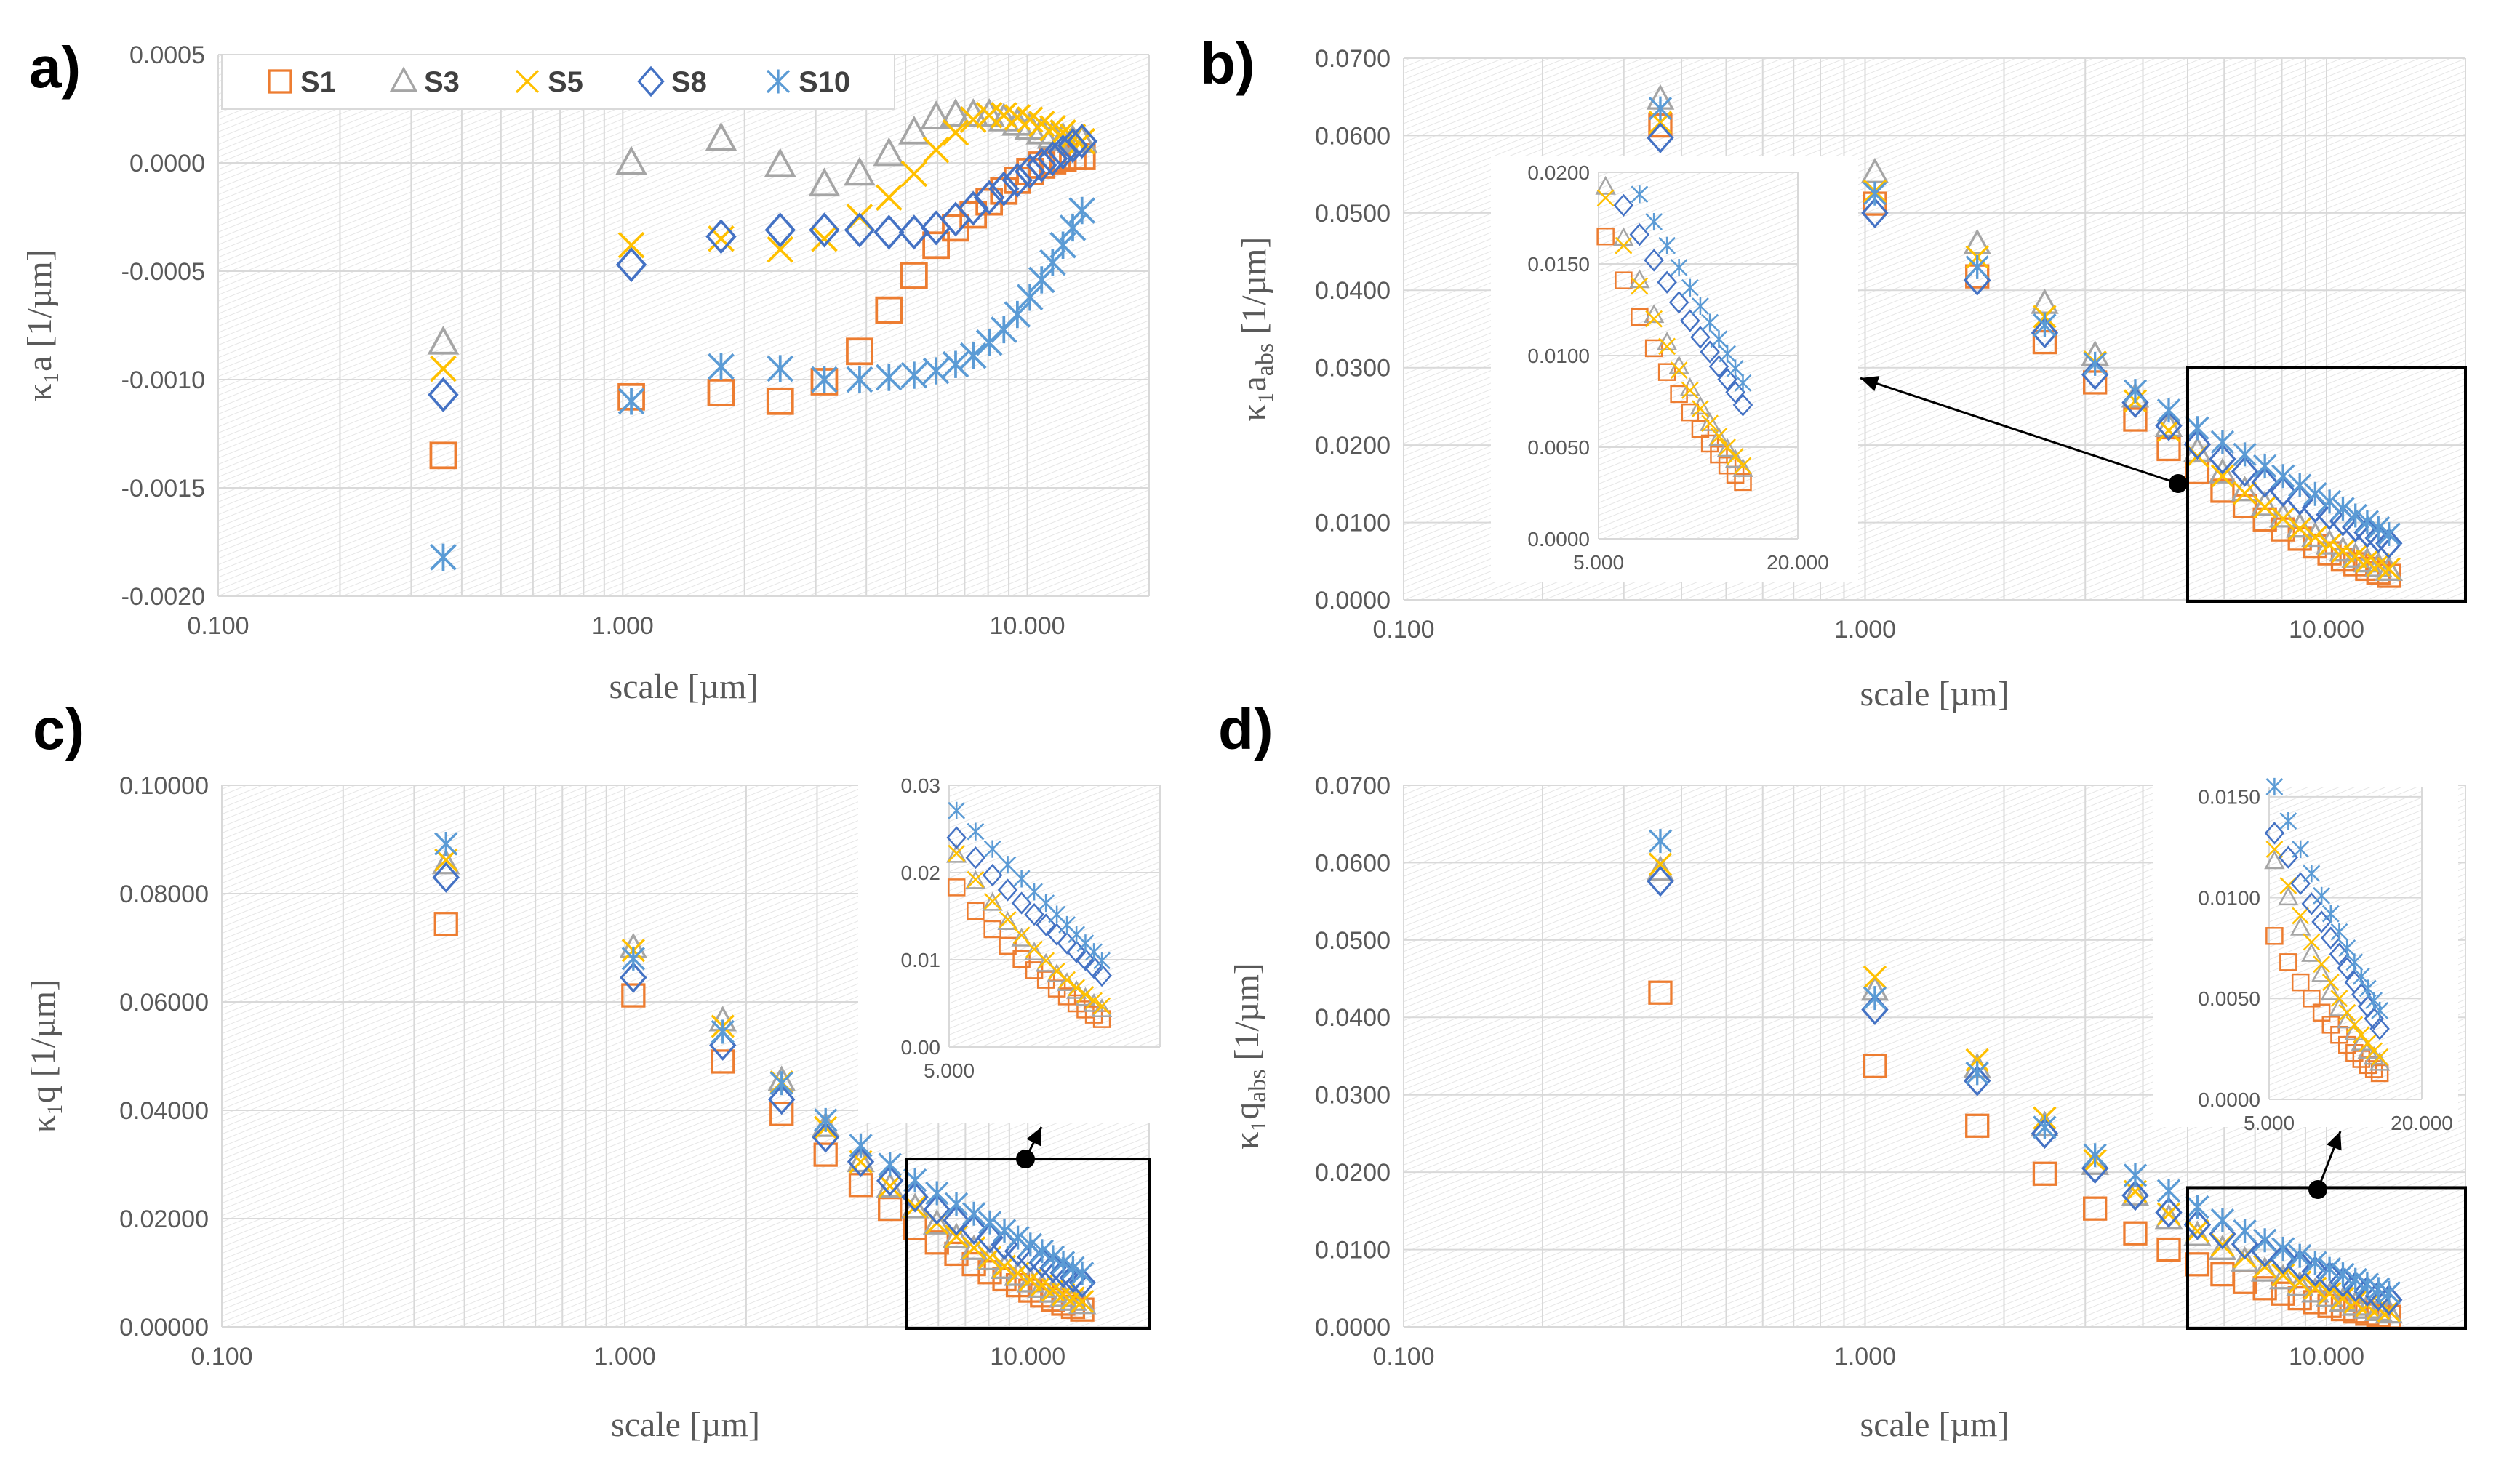 The image size is (2520, 1468). Describe the element at coordinates (1353, 1018) in the screenshot. I see `y-tick-label: 0.0400` at that location.